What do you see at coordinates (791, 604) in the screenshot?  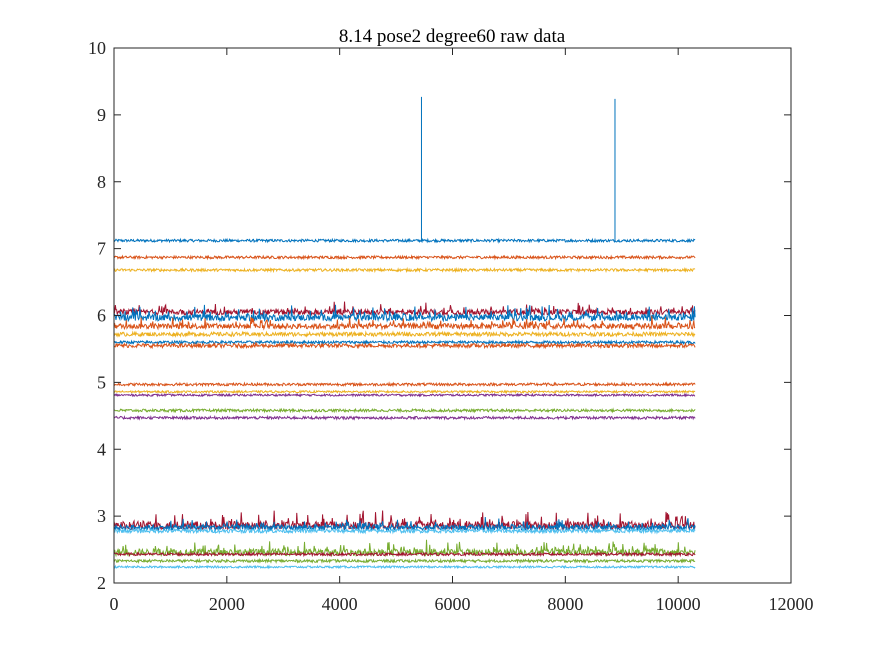 I see `x-tick-label: 12000` at bounding box center [791, 604].